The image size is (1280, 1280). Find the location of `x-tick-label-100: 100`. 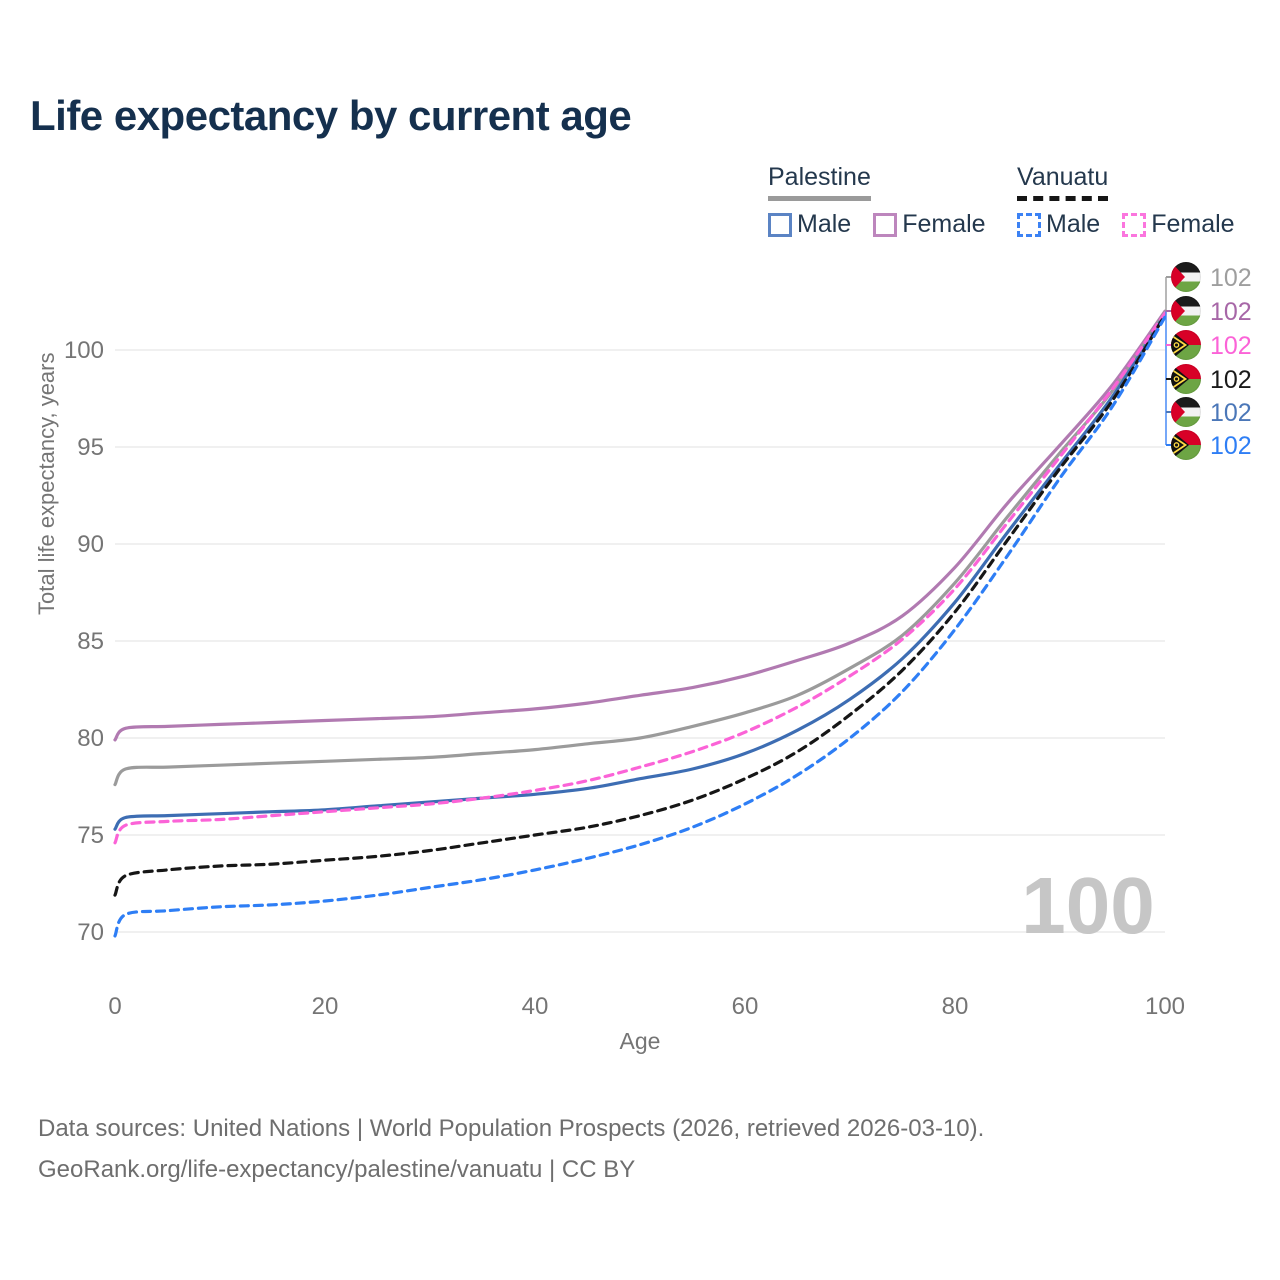

x-tick-label-100: 100 is located at coordinates (1165, 1006).